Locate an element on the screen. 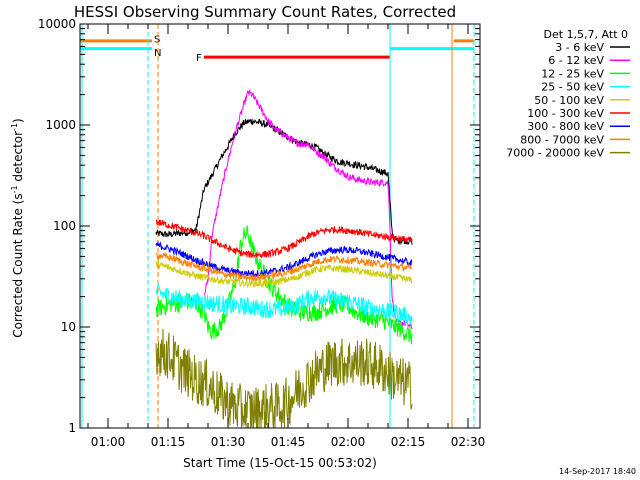 This screenshot has width=640, height=480. y-axis-label-sup2: -1 is located at coordinates (14, 127).